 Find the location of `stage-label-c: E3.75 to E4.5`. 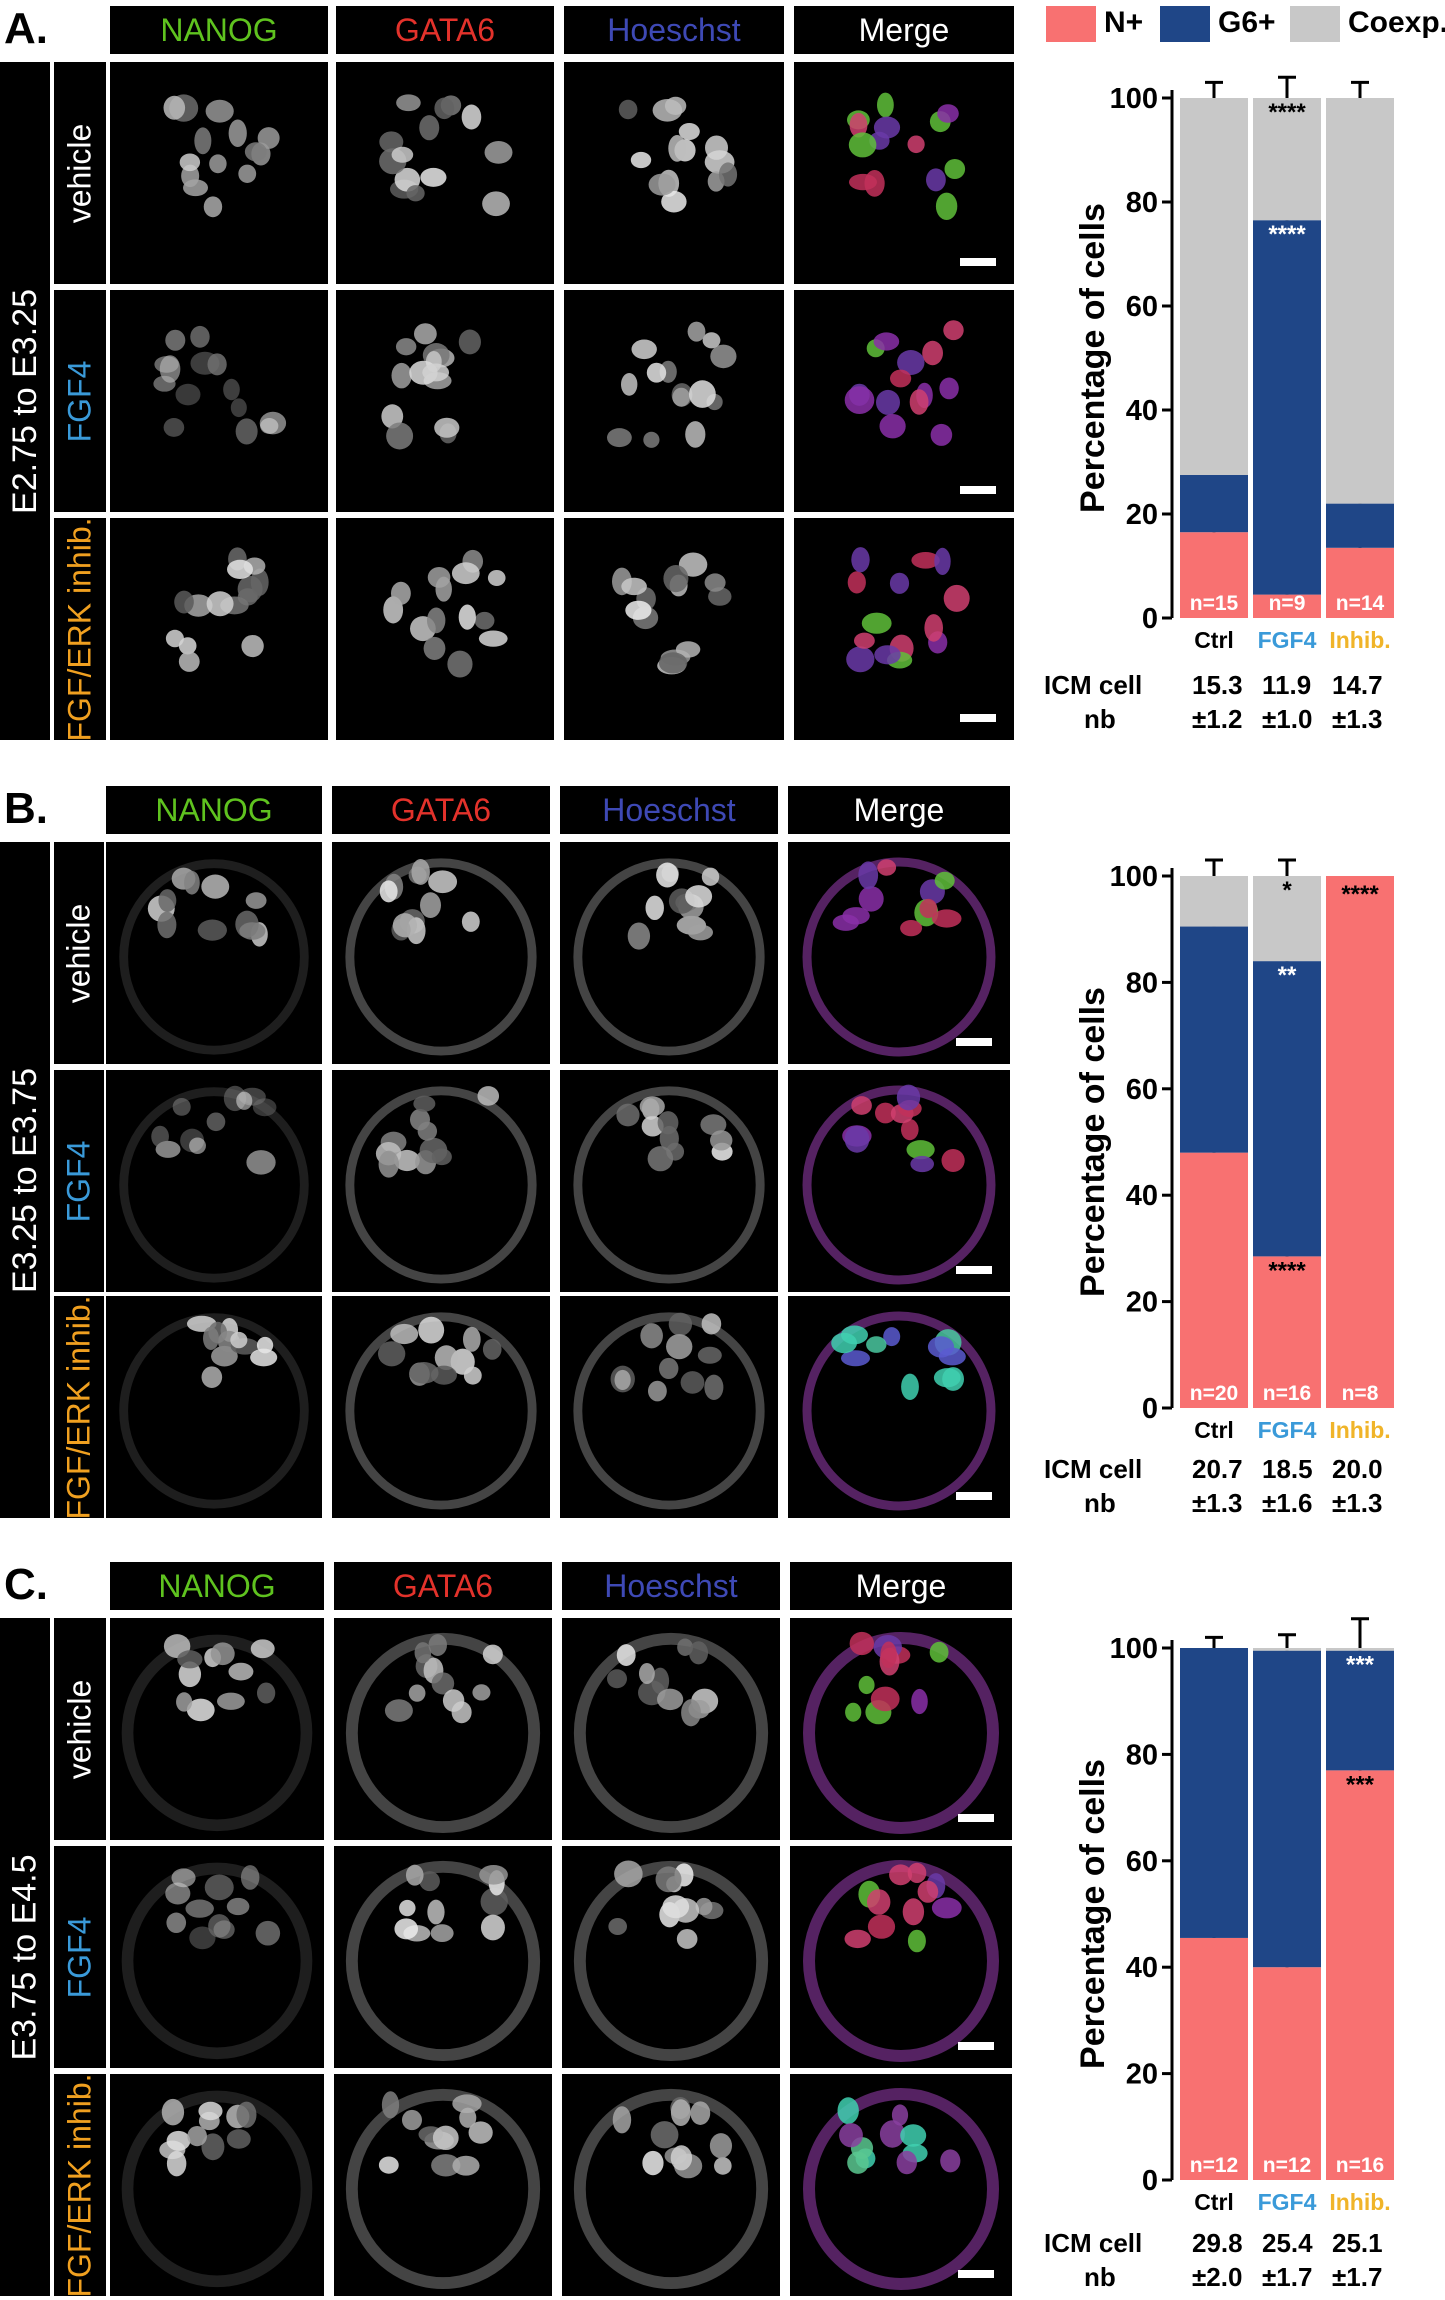

stage-label-c: E3.75 to E4.5 is located at coordinates (25, 1957).